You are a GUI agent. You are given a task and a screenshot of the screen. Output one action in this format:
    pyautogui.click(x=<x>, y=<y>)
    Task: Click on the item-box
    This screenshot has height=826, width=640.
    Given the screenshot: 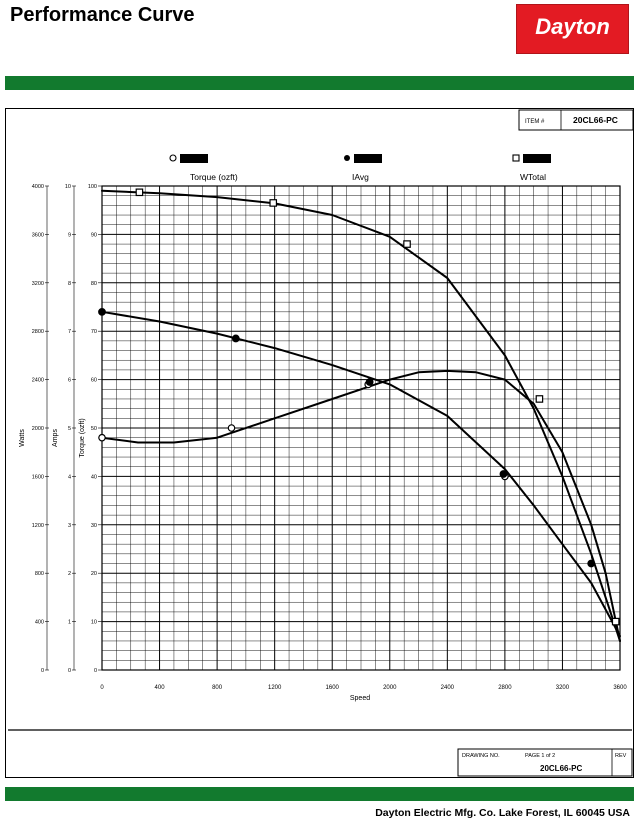 What is the action you would take?
    pyautogui.click(x=576, y=120)
    